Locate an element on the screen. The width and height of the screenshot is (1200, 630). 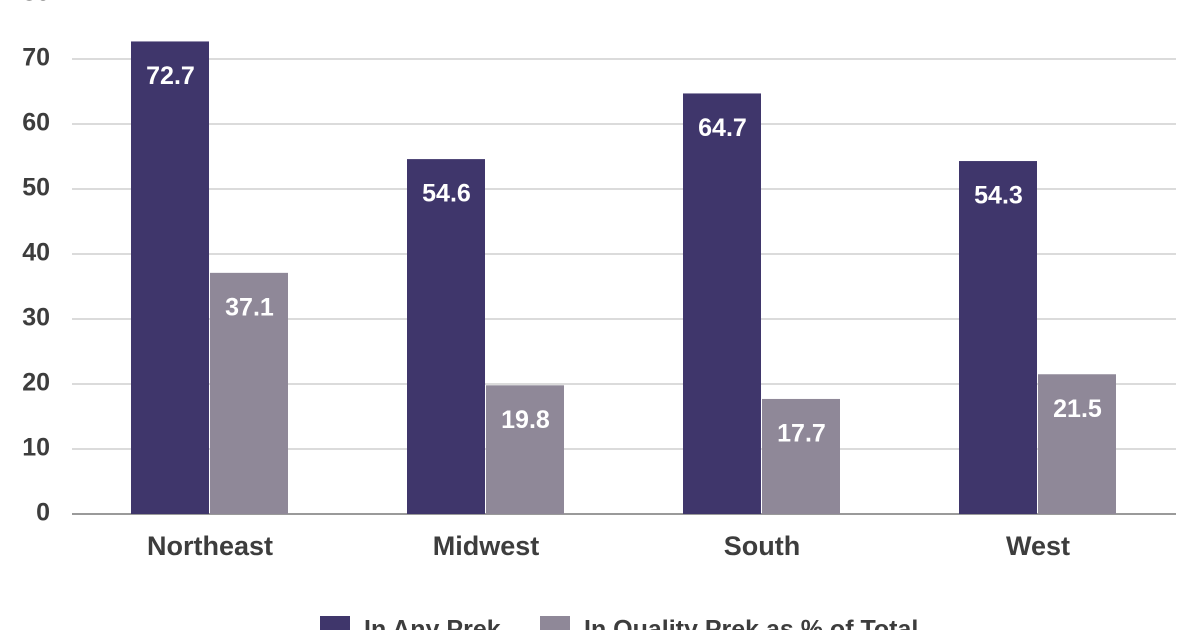
value-label: 17.7 is located at coordinates (801, 434).